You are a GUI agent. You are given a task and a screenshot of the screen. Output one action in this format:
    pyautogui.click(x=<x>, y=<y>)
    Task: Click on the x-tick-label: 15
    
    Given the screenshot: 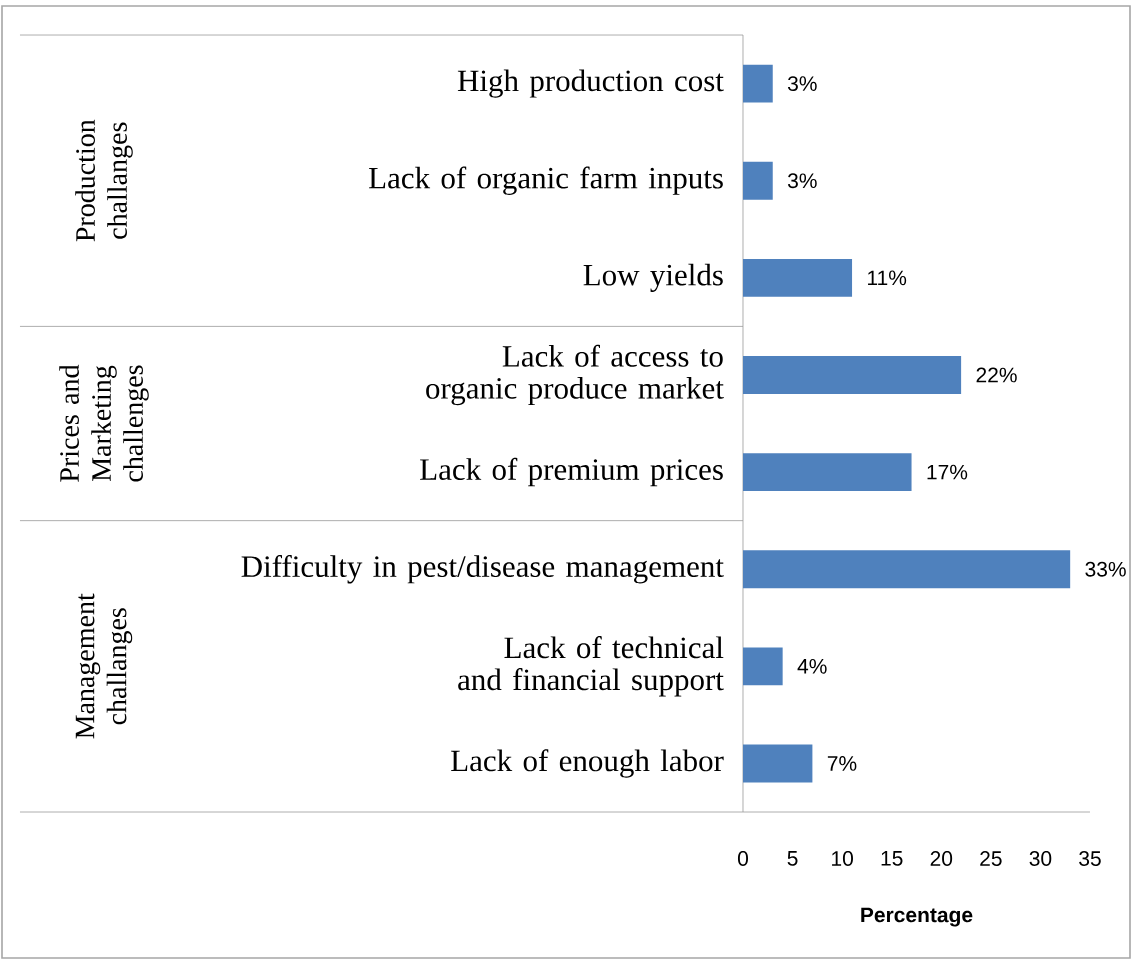 What is the action you would take?
    pyautogui.click(x=892, y=858)
    